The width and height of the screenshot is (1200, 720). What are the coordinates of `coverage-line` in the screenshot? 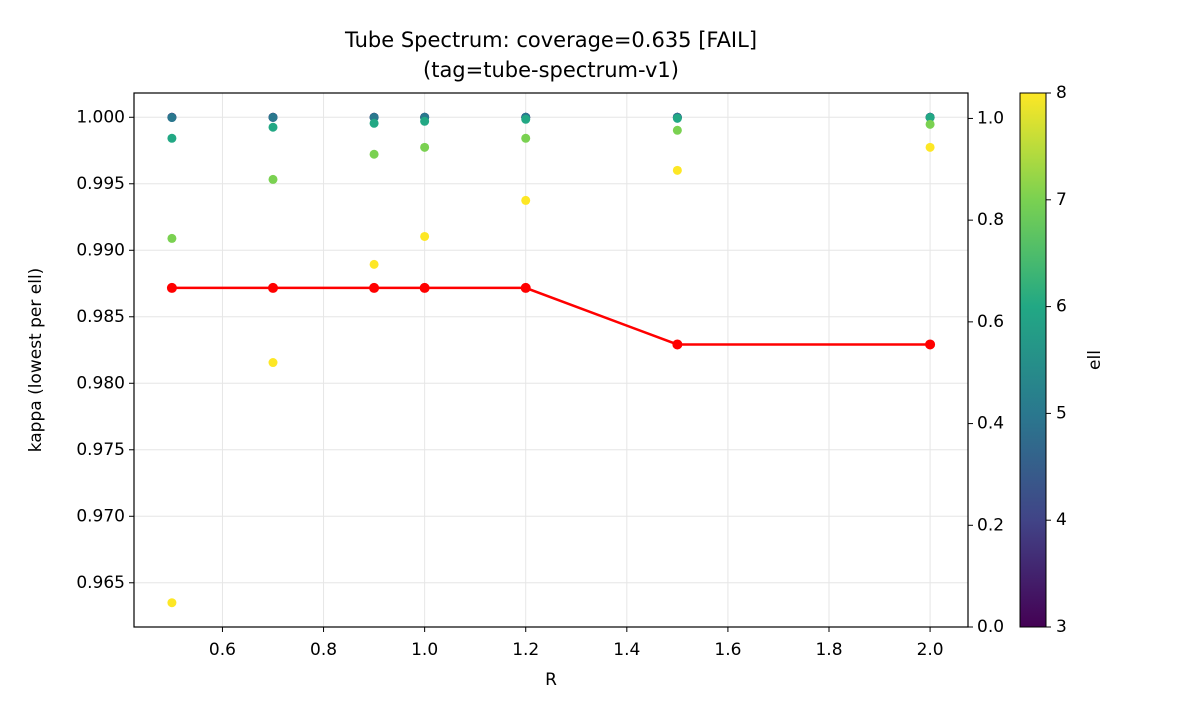 It's located at (551, 316).